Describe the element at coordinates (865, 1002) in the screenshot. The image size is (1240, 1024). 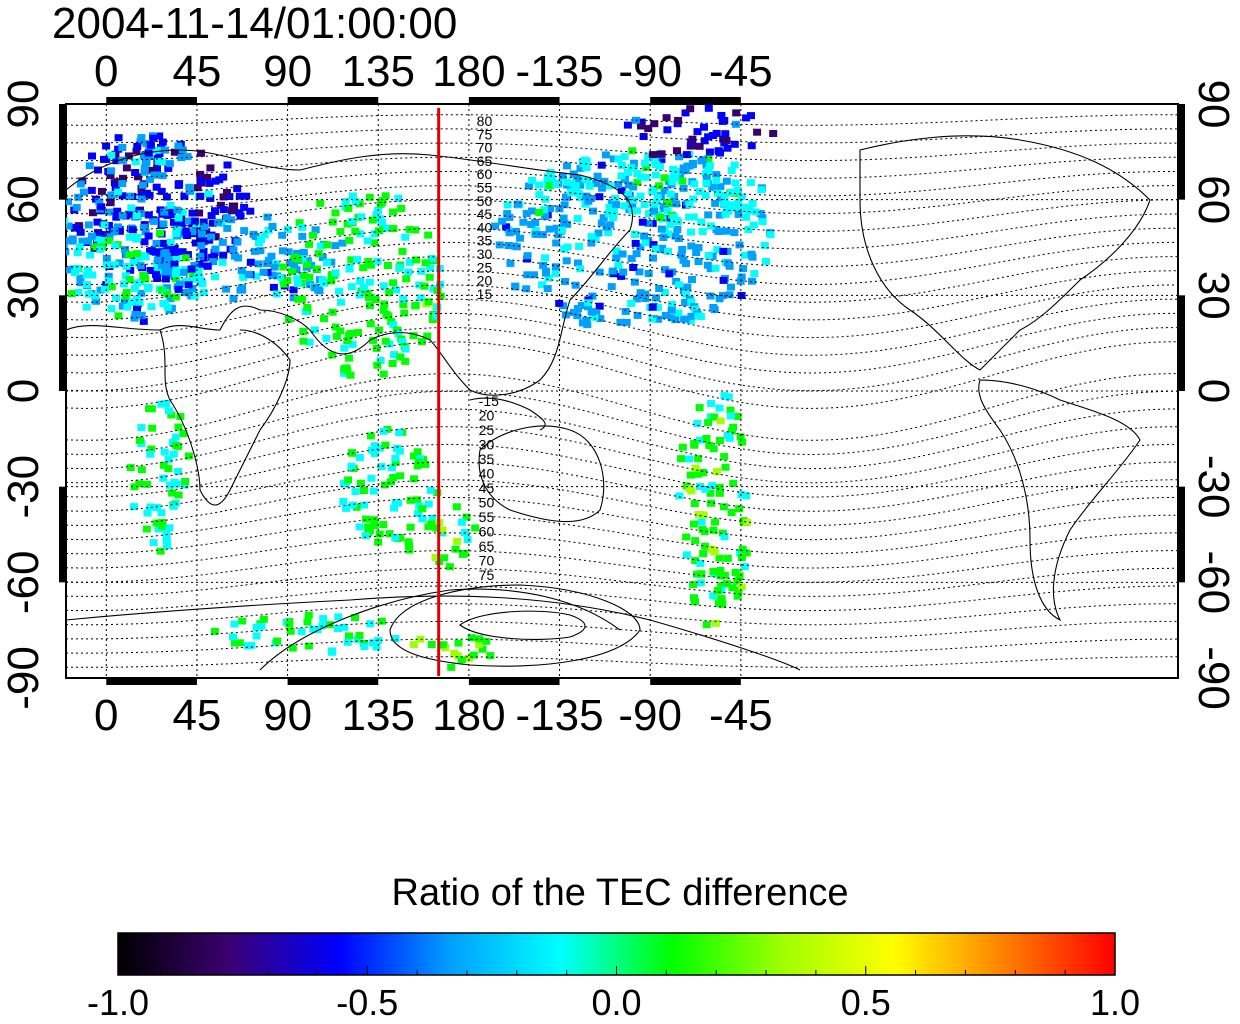
I see `colorbar-tick-label: 0.5` at that location.